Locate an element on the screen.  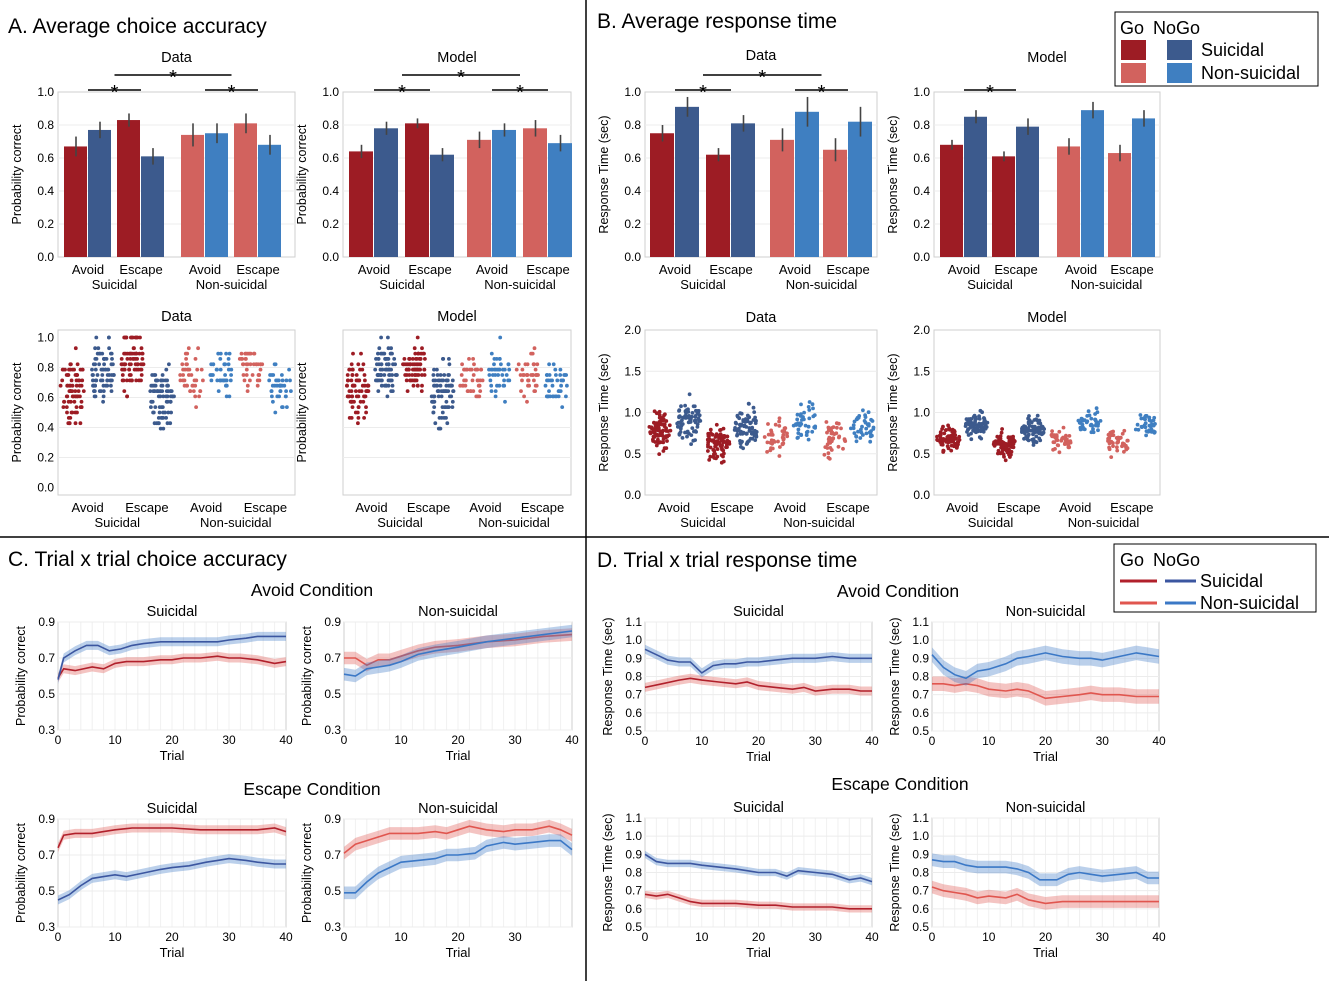
a-bar-model-y-tick-label: 0.0 is located at coordinates (330, 257).